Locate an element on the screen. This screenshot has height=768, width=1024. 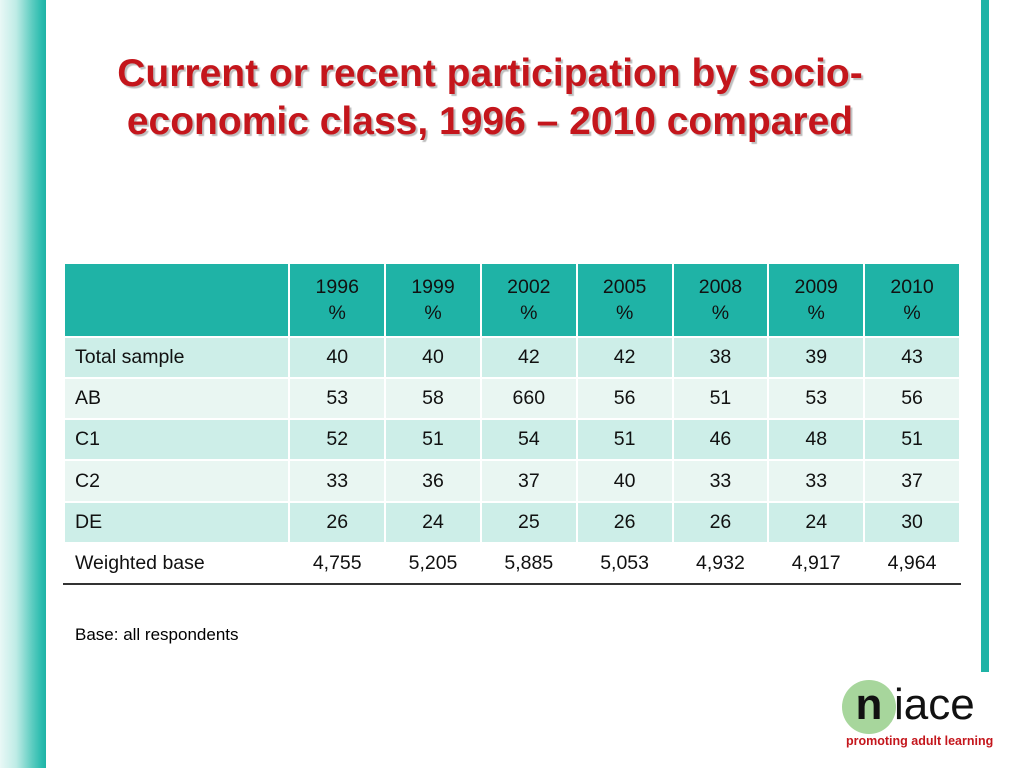
logo-tagline: promoting adult learning is located at coordinates (920, 741).